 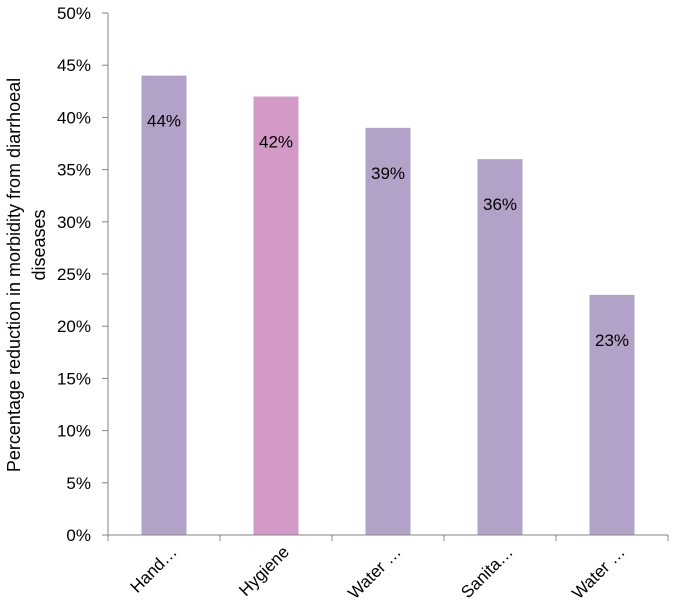 What do you see at coordinates (74, 431) in the screenshot?
I see `y-tick-label: 10%` at bounding box center [74, 431].